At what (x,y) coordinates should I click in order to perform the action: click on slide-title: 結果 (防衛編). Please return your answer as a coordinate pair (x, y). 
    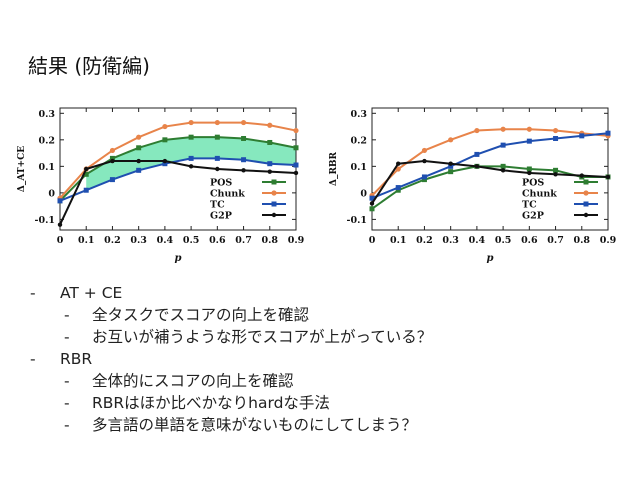
    Looking at the image, I should click on (89, 66).